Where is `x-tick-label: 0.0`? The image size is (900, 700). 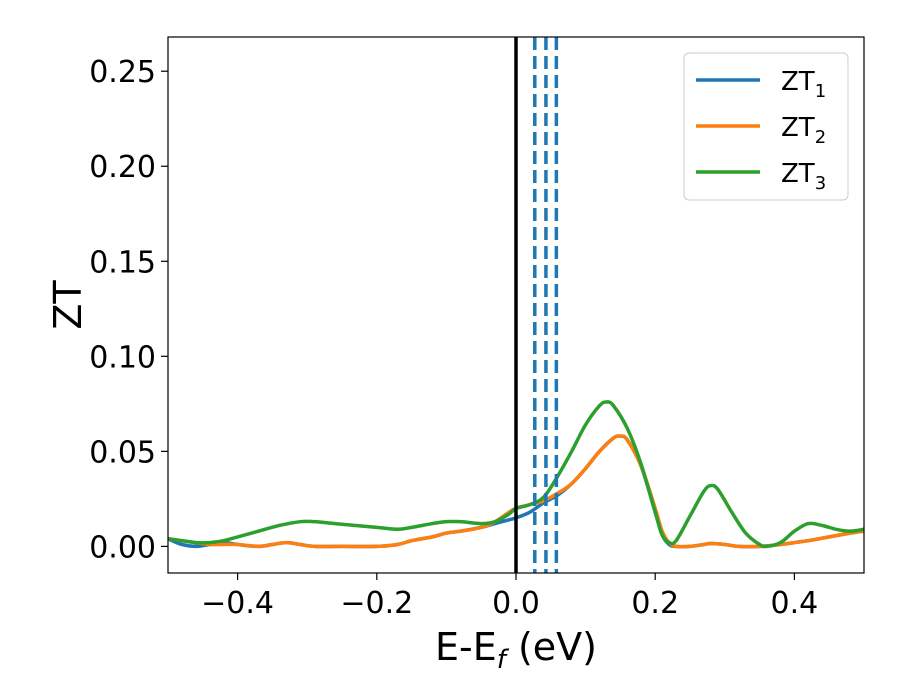
x-tick-label: 0.0 is located at coordinates (516, 603).